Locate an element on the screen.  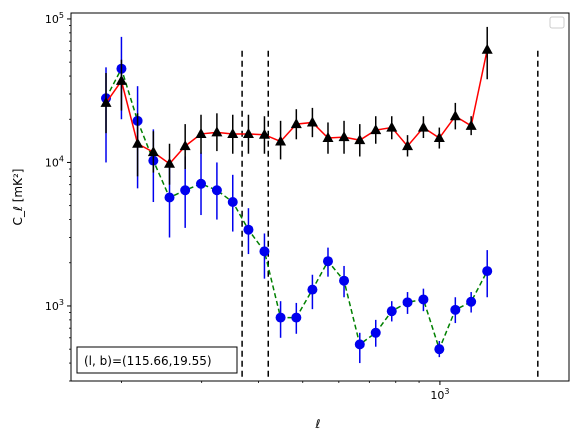
x-axis-label: ℓ is located at coordinates (318, 424).